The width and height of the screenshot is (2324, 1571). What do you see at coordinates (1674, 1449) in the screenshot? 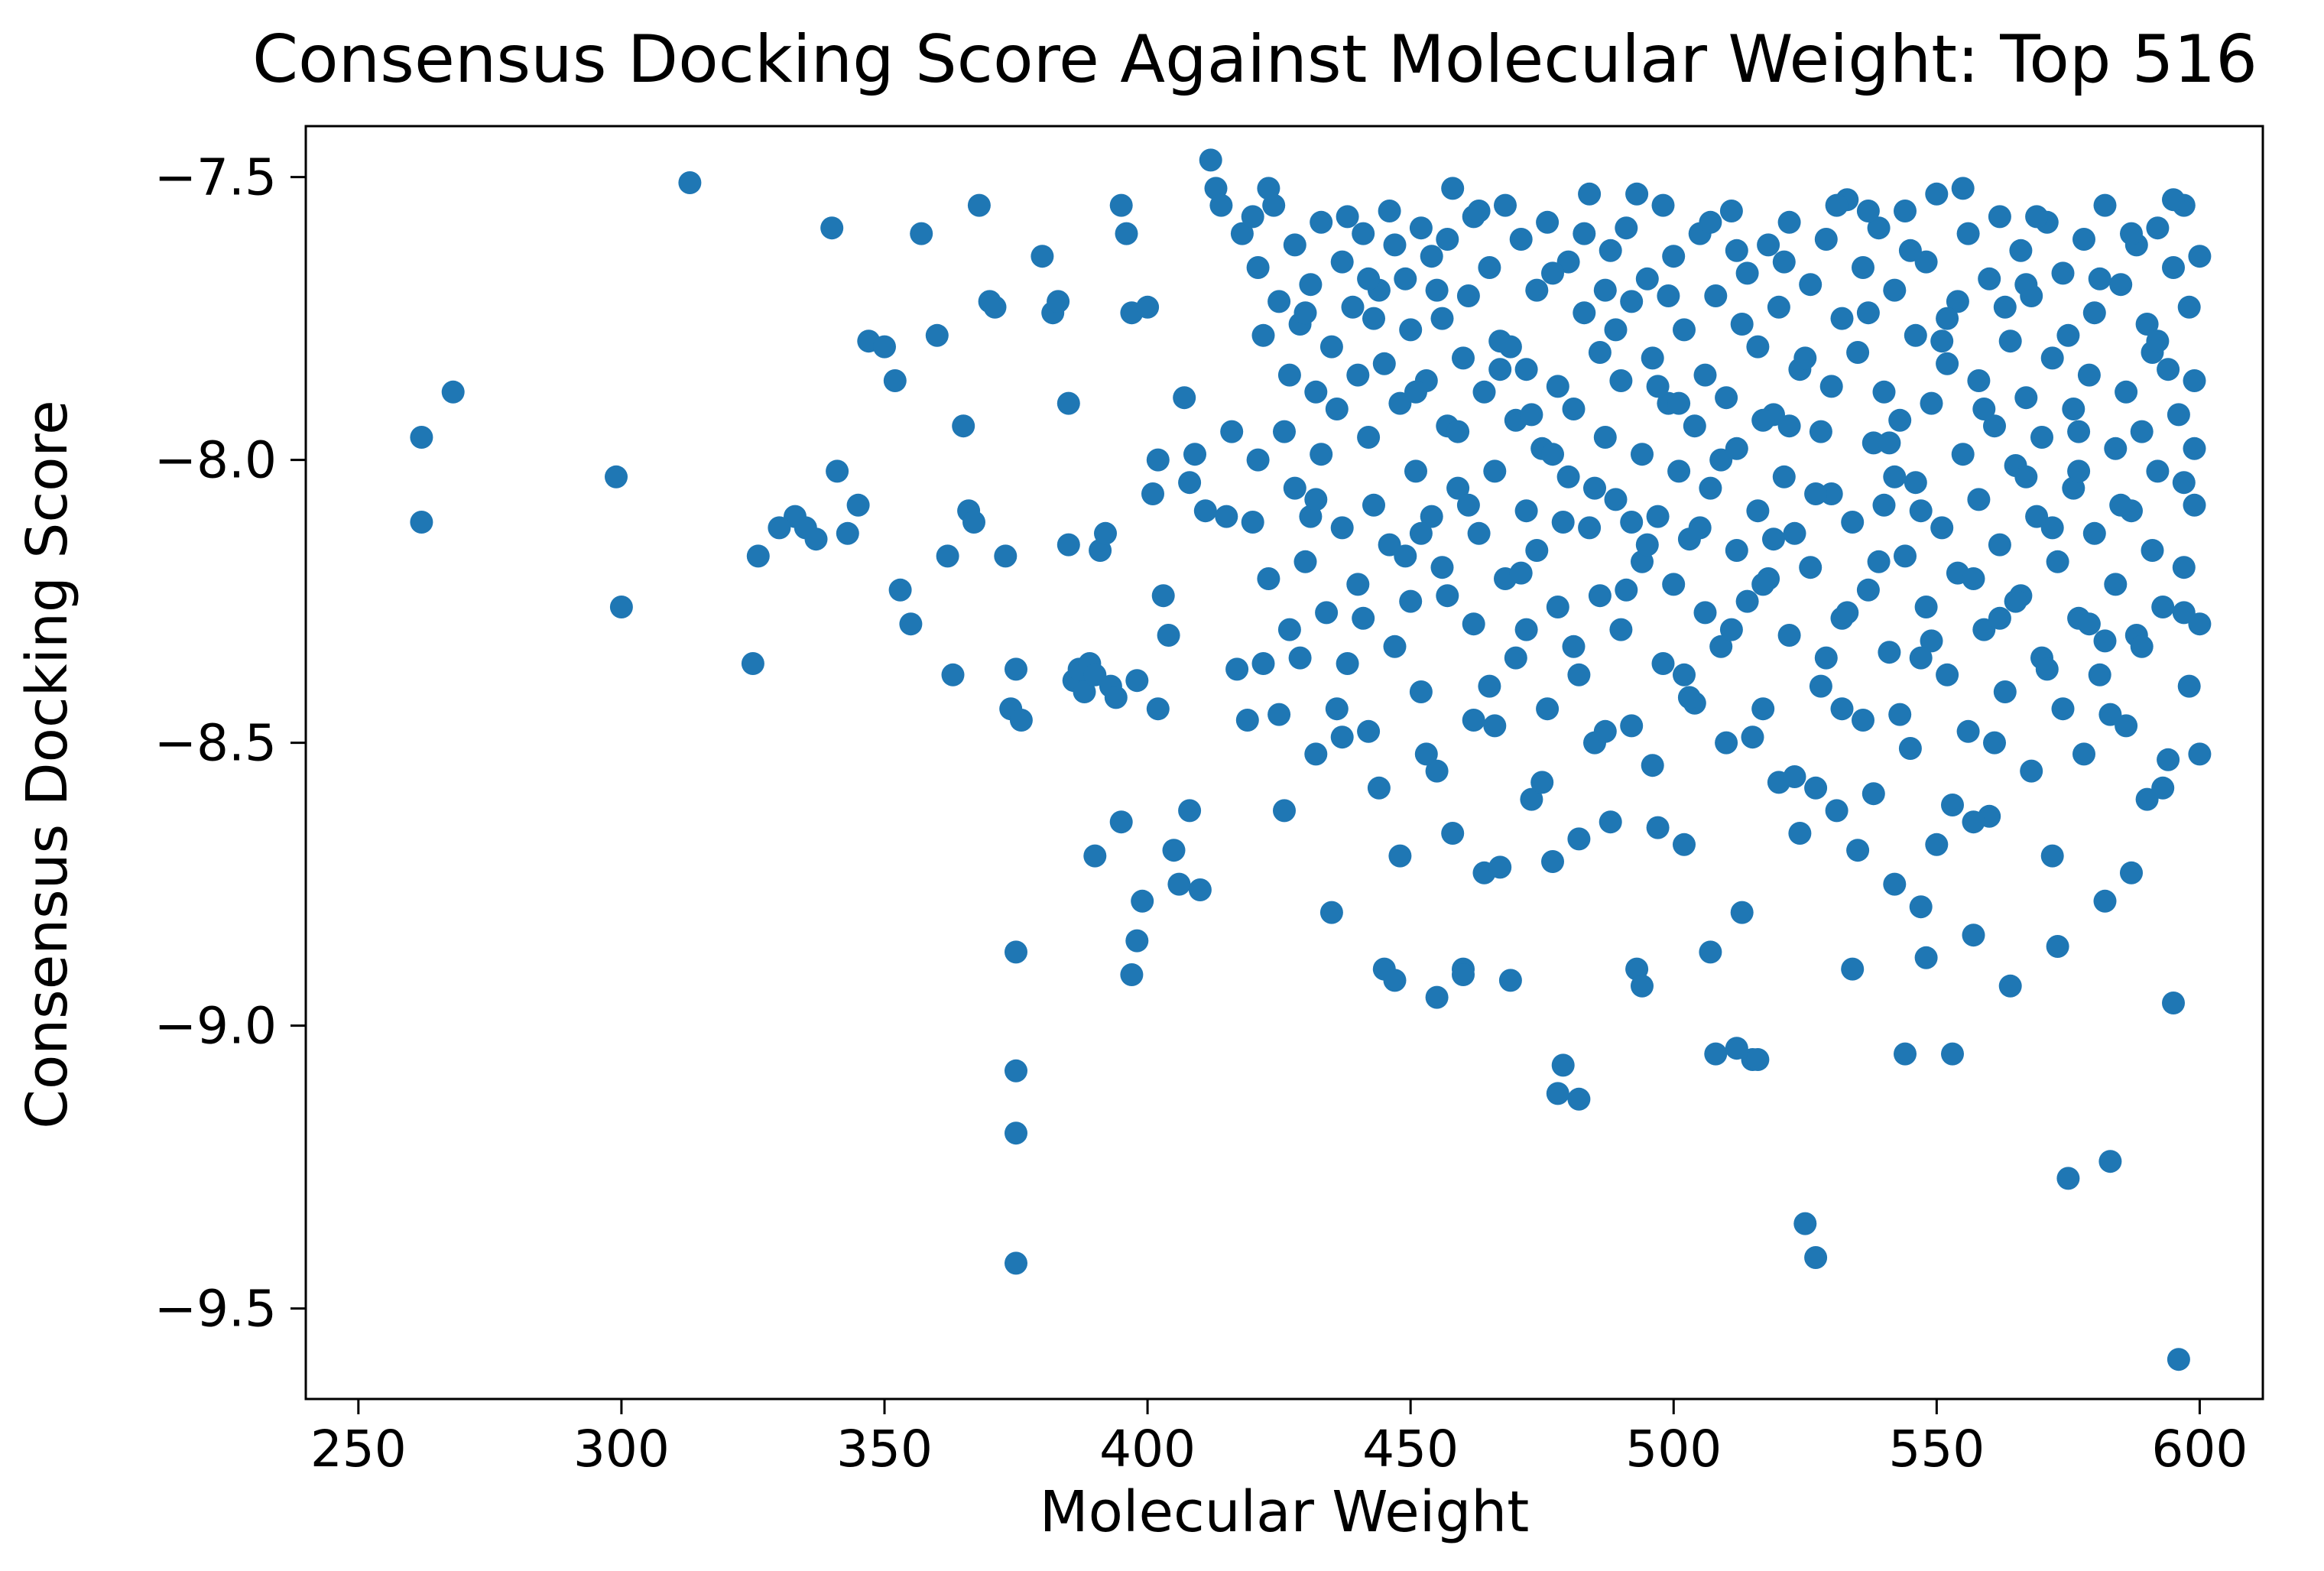
I see `x-tick-label: 500` at bounding box center [1674, 1449].